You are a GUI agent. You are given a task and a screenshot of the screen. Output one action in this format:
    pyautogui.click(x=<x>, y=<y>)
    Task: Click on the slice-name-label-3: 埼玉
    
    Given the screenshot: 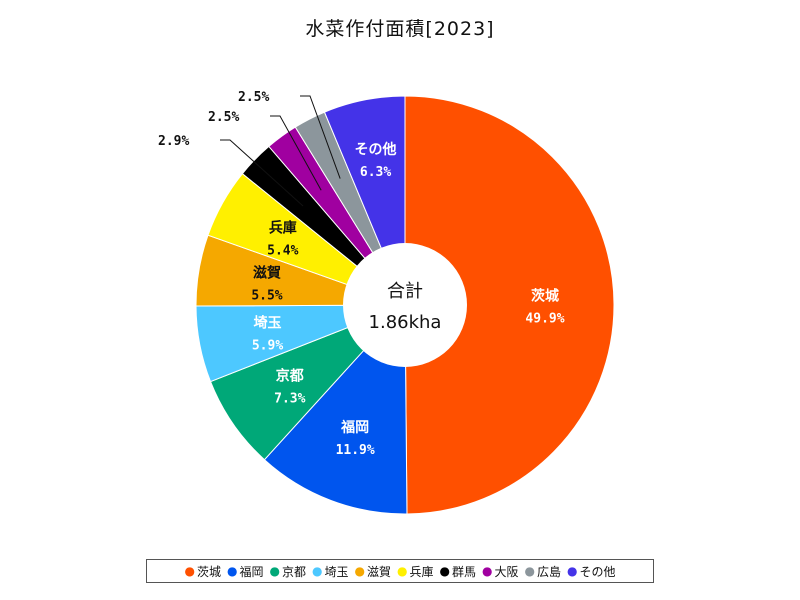 What is the action you would take?
    pyautogui.click(x=268, y=322)
    